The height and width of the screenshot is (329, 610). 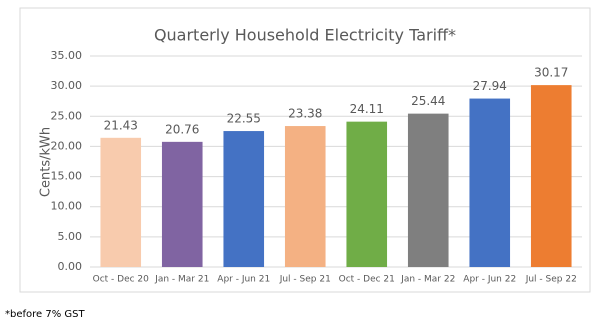 What do you see at coordinates (46, 162) in the screenshot?
I see `y-axis-label: Cents/kWh` at bounding box center [46, 162].